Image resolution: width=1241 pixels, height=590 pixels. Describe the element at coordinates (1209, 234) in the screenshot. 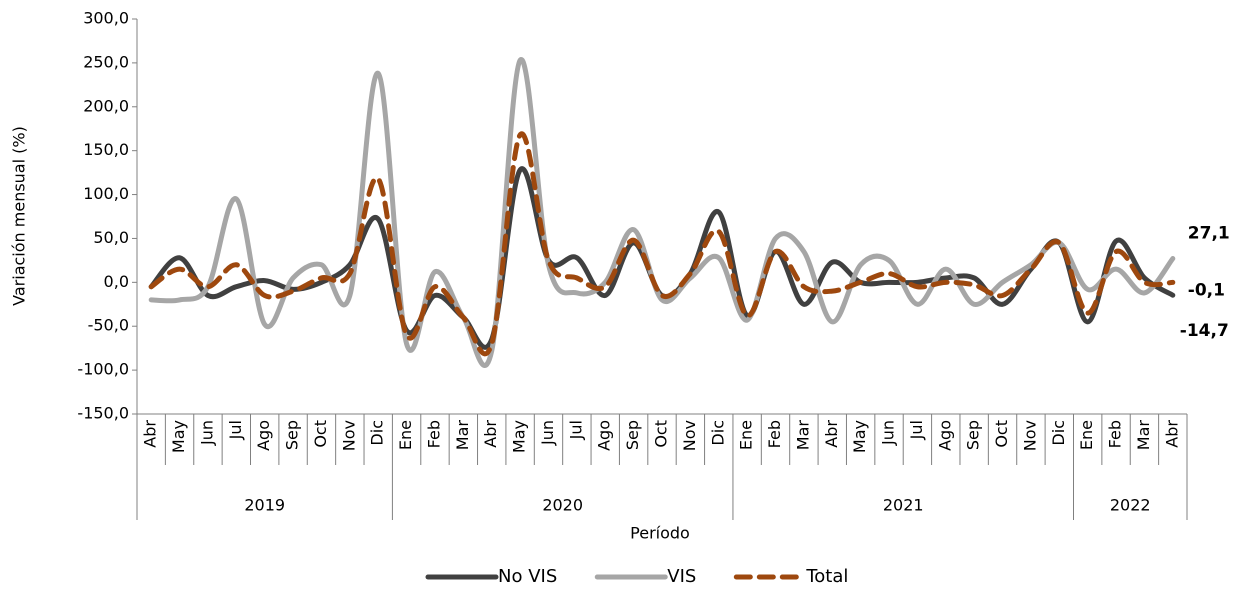

I see `value-label: 27,1` at that location.